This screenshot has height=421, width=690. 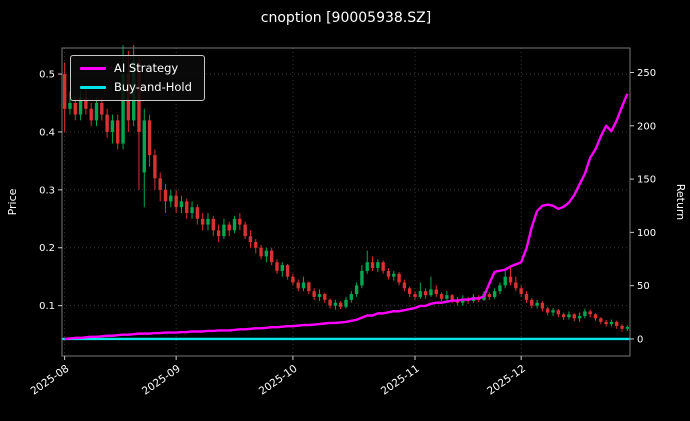 What do you see at coordinates (680, 202) in the screenshot?
I see `y-axis-label-right: Return` at bounding box center [680, 202].